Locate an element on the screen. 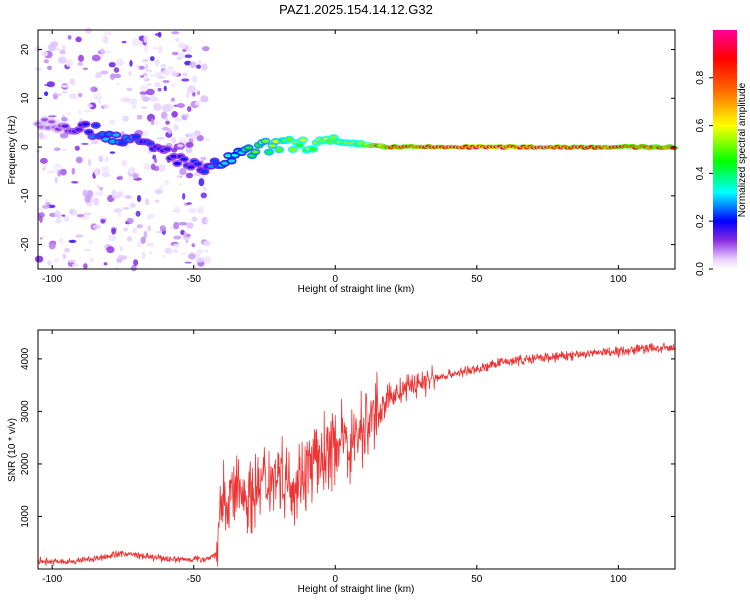 This screenshot has height=600, width=750. snr-ylabel: SNR (10 * v/v) is located at coordinates (12, 450).